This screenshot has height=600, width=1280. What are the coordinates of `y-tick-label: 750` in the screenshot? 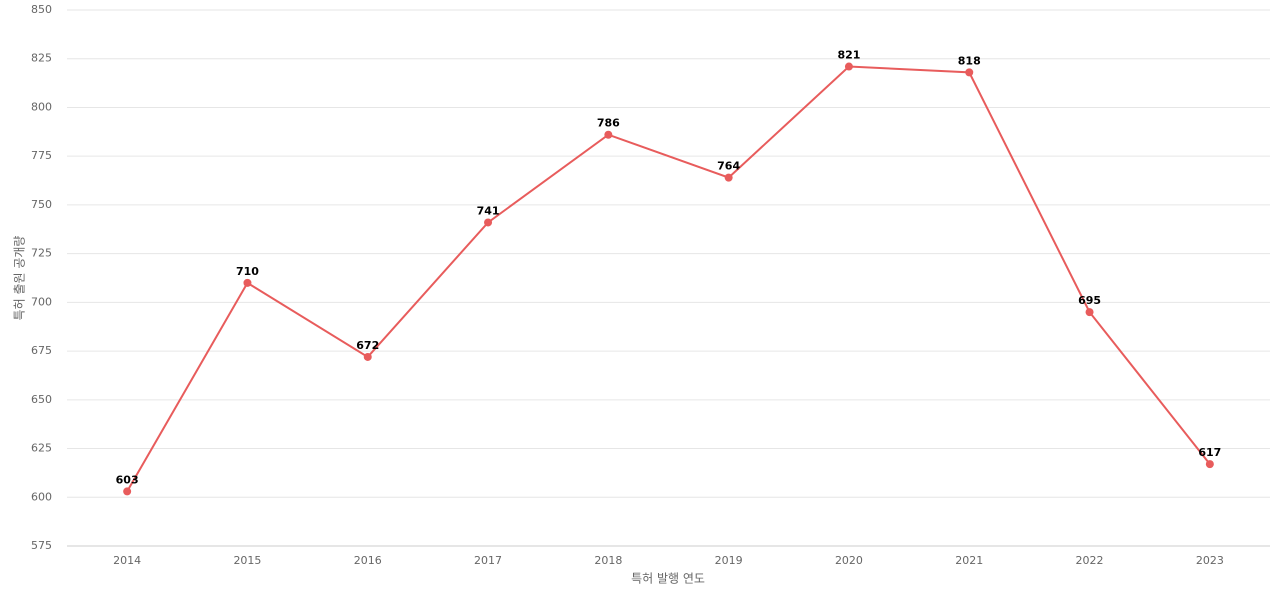 It's located at (41, 204).